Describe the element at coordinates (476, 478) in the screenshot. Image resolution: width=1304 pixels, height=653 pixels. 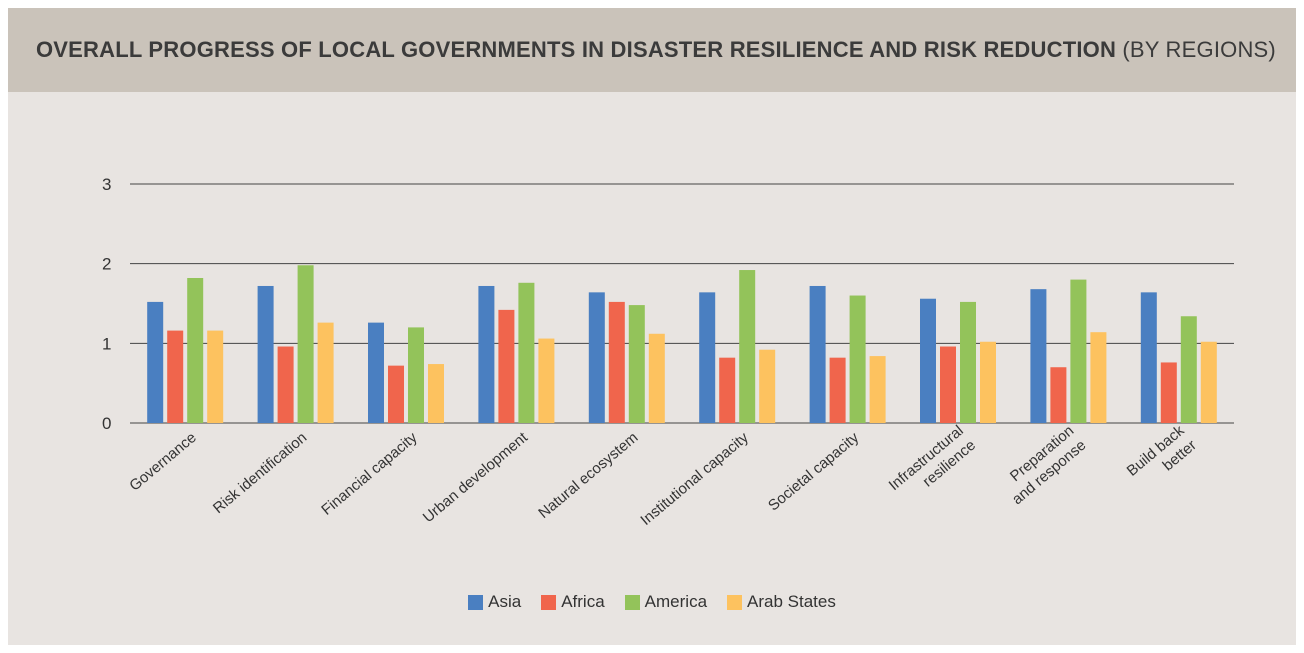
I see `x-tick-label: Urban development` at that location.